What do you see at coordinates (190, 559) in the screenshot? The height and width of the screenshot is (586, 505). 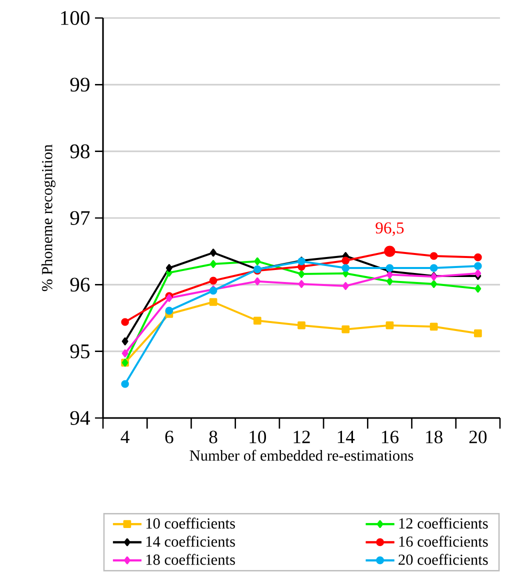 I see `legend-label: 18 coefficients` at bounding box center [190, 559].